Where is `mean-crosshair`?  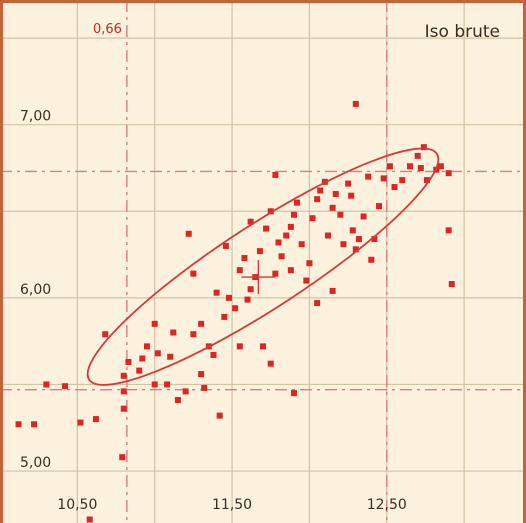 mean-crosshair is located at coordinates (258, 277).